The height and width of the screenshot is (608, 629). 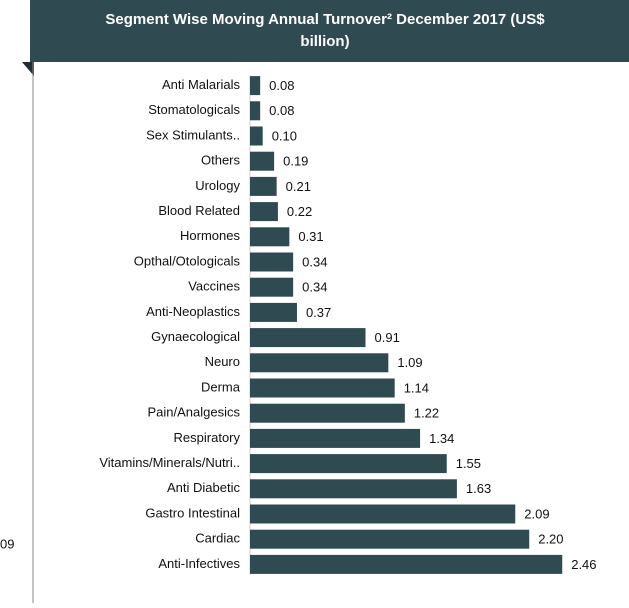 I want to click on value-label: 1.34, so click(x=441, y=438).